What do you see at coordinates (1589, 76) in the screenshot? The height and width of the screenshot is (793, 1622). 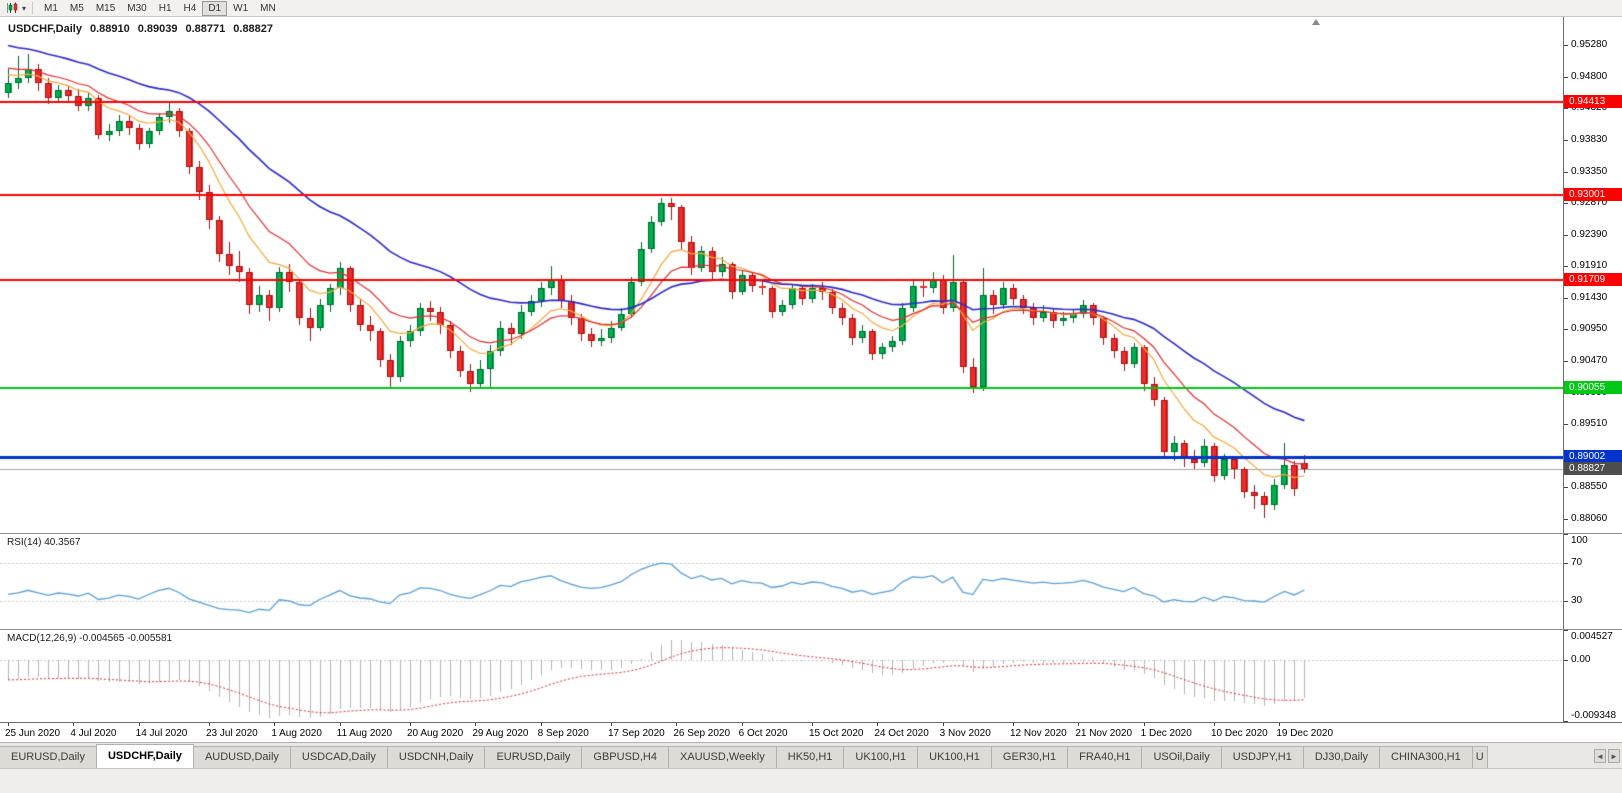 I see `price-axis-label: 0.94800` at bounding box center [1589, 76].